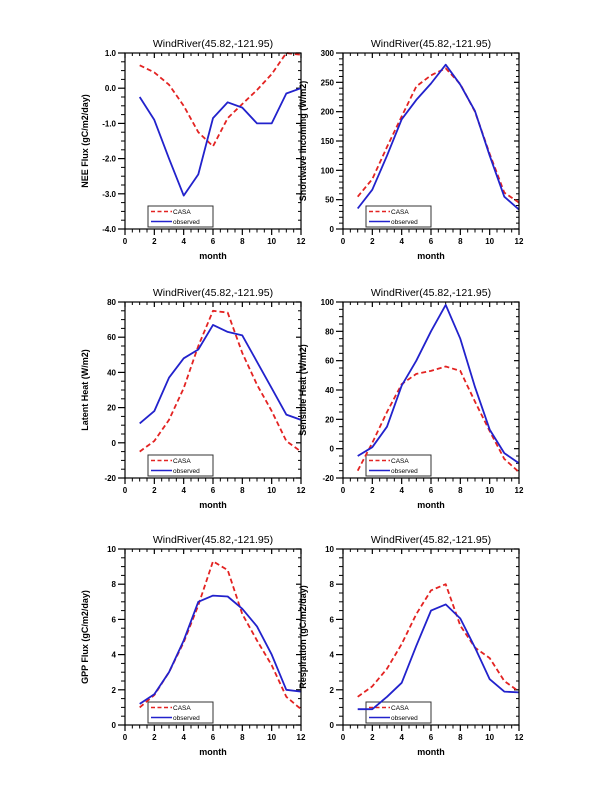  I want to click on y-tick-label: 20, so click(329, 419).